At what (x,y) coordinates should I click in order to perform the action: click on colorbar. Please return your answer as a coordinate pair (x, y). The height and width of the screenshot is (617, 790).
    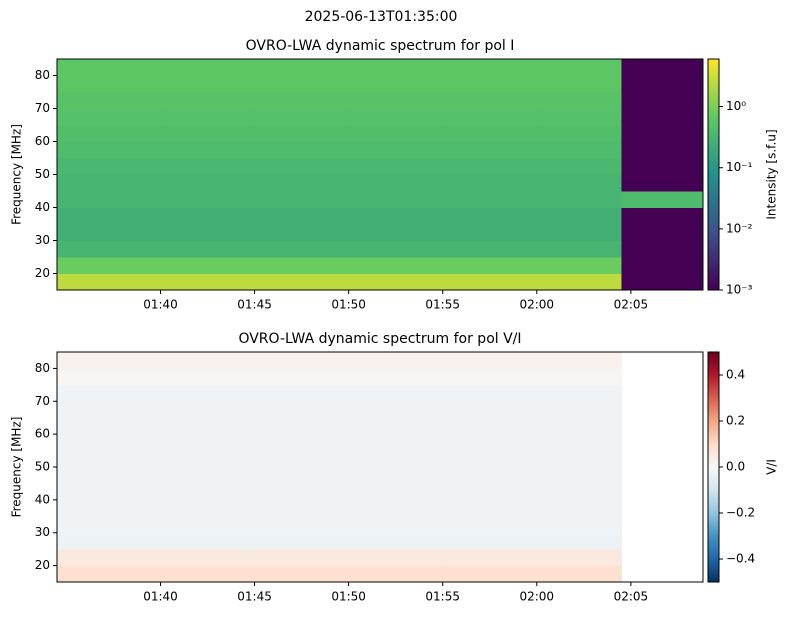
    Looking at the image, I should click on (713, 174).